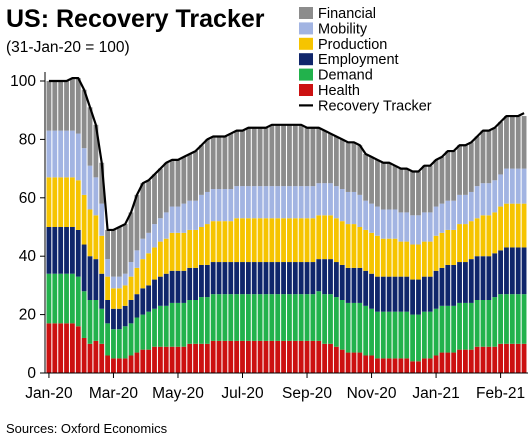  I want to click on x-tick-label-Mar-20: Mar-20, so click(113, 393).